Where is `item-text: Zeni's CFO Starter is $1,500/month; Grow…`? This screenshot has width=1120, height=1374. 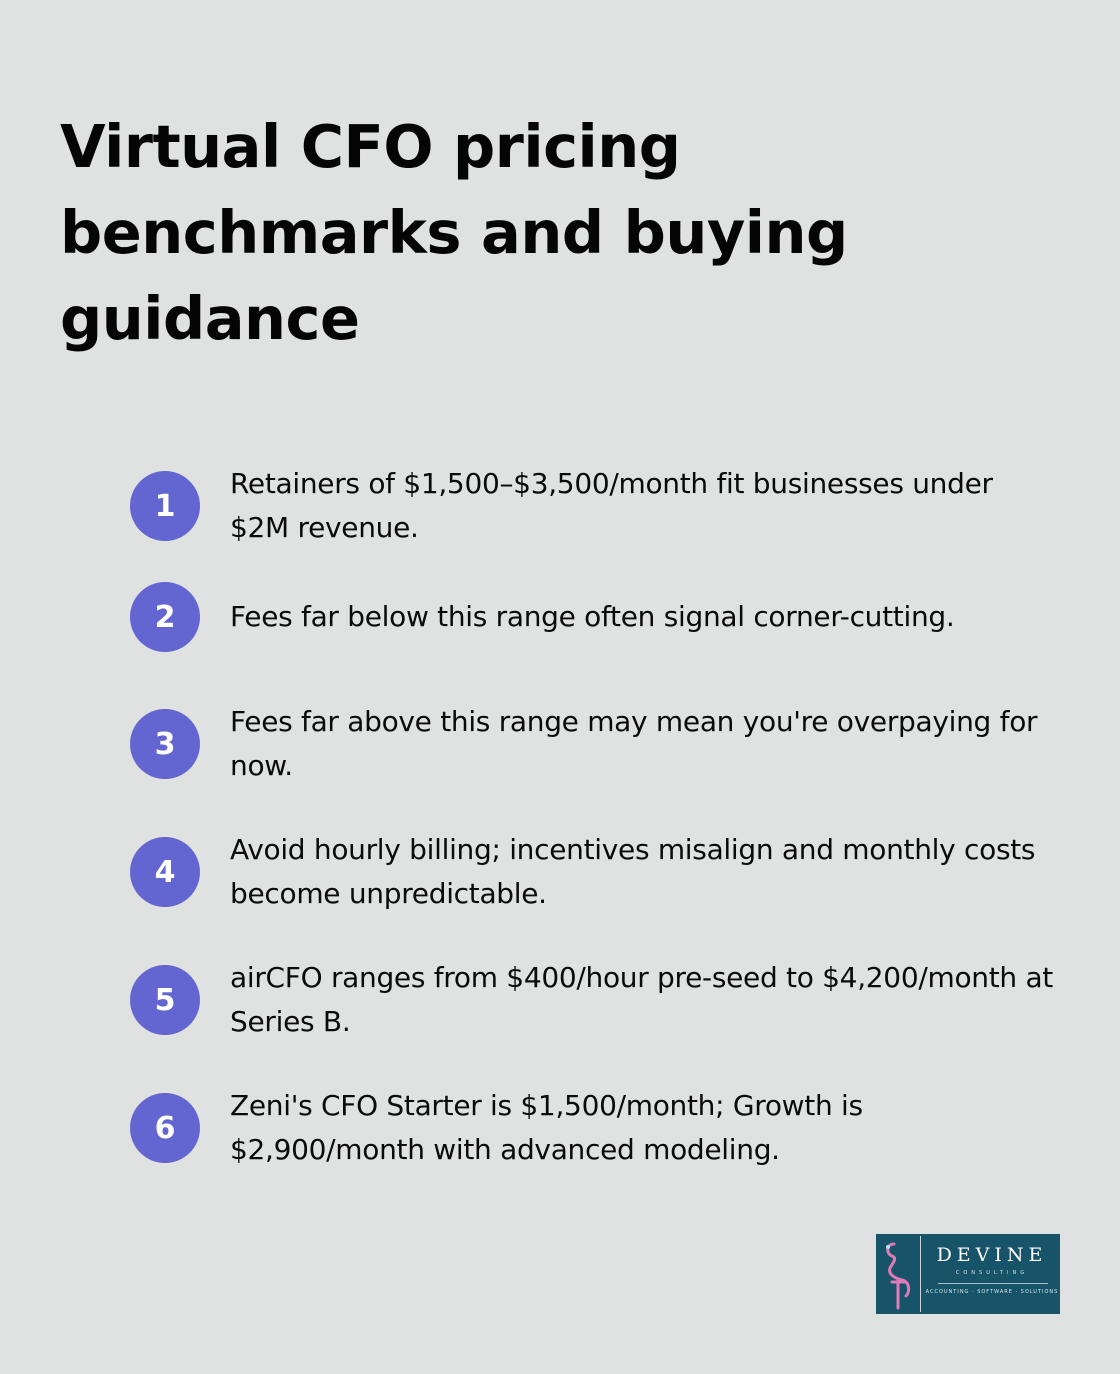 item-text: Zeni's CFO Starter is $1,500/month; Grow… is located at coordinates (546, 1127).